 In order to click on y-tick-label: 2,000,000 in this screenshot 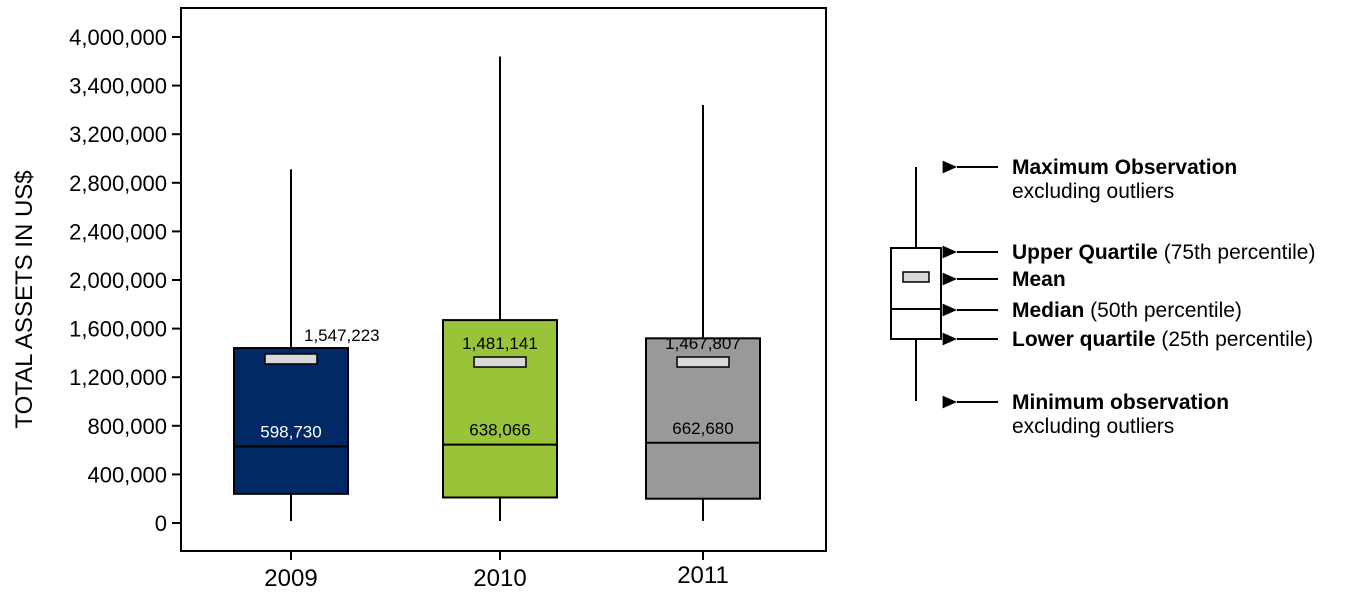, I will do `click(118, 280)`.